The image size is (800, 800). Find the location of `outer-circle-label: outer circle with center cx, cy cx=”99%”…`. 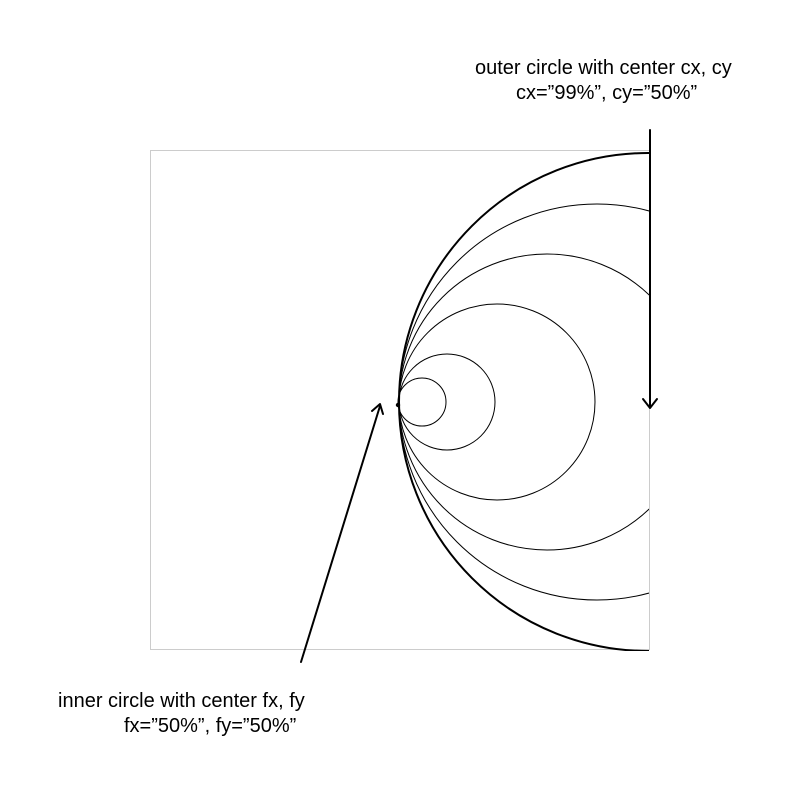

outer-circle-label: outer circle with center cx, cy cx=”99%”… is located at coordinates (603, 81).